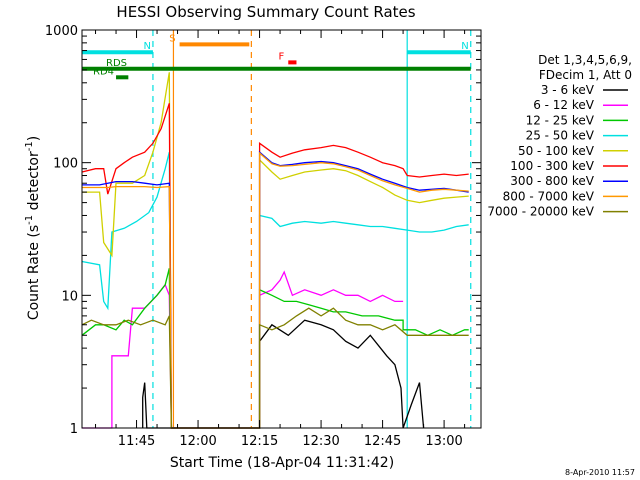 This screenshot has width=640, height=480. Describe the element at coordinates (549, 196) in the screenshot. I see `legend-entry-label: 800 - 7000 keV` at that location.